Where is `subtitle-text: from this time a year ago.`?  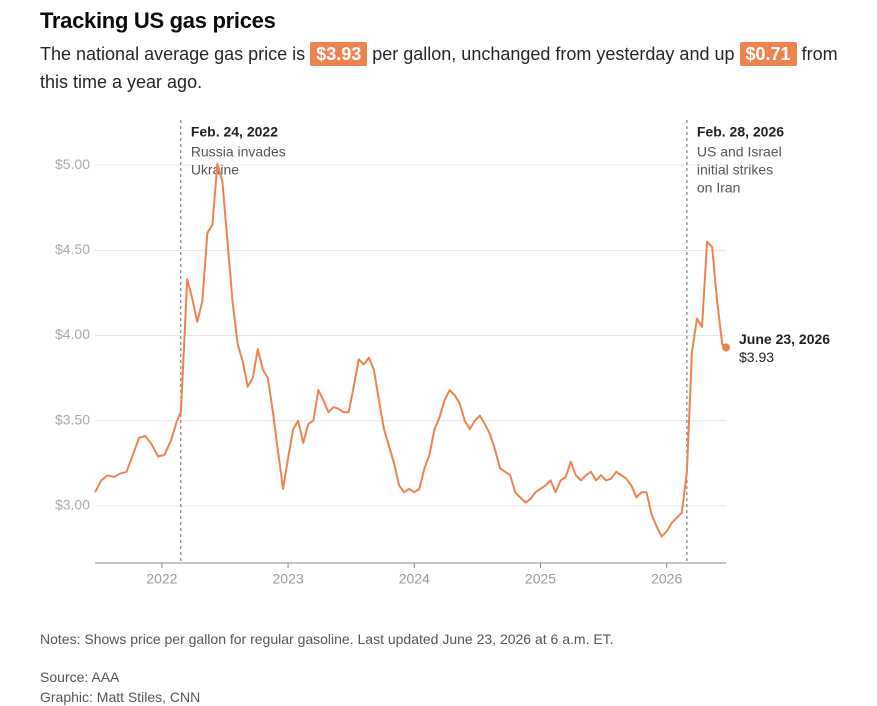
subtitle-text: from this time a year ago. is located at coordinates (439, 68).